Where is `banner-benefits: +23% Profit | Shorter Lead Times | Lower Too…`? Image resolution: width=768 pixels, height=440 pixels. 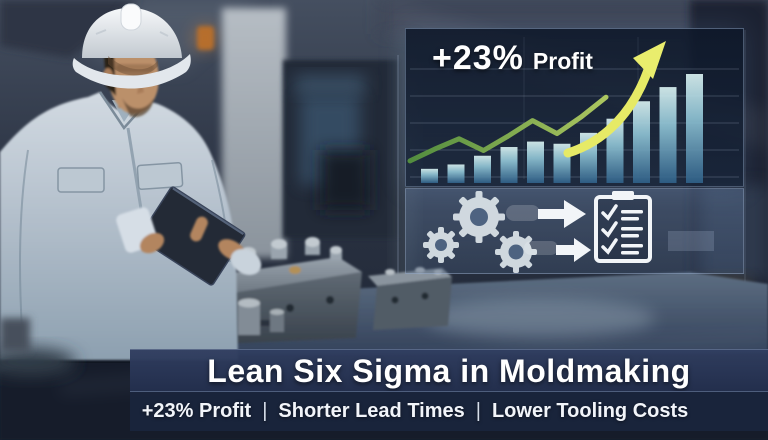
banner-benefits: +23% Profit | Shorter Lead Times | Lower Too… is located at coordinates (415, 411).